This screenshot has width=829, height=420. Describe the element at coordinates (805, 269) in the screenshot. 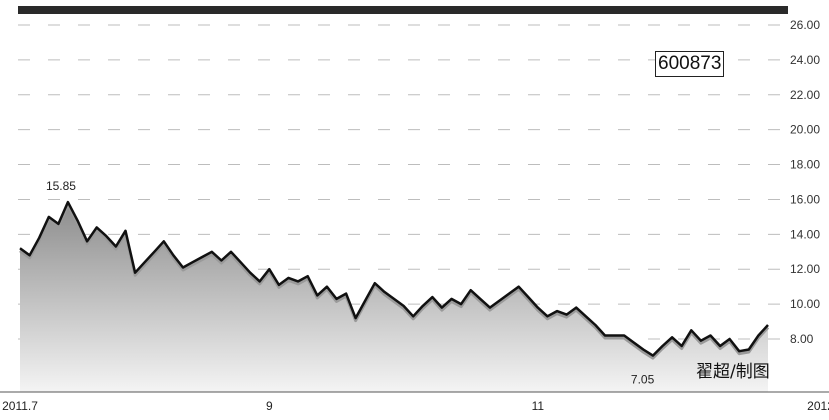

I see `y-tick-label: 12.00` at that location.